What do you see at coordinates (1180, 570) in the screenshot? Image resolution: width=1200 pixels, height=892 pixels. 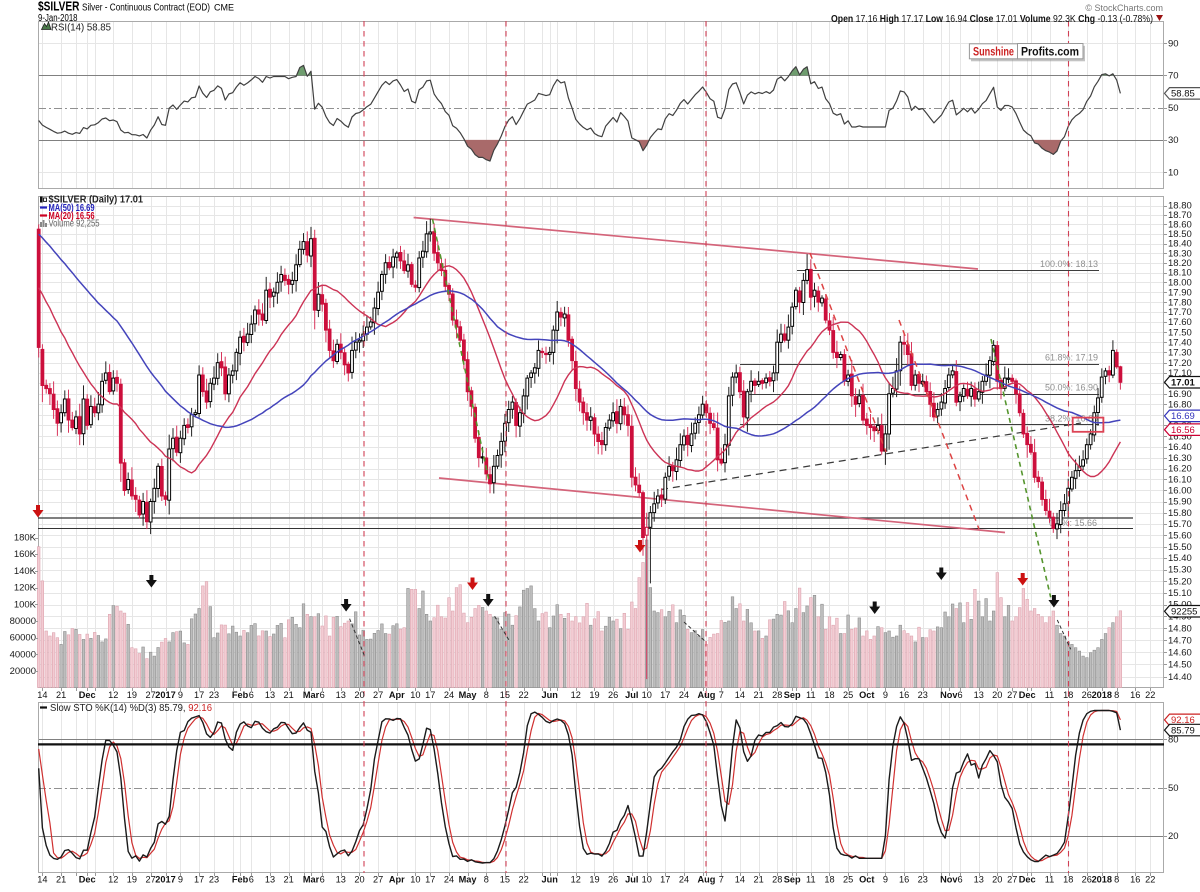 I see `svg-text: 15.30` at bounding box center [1180, 570].